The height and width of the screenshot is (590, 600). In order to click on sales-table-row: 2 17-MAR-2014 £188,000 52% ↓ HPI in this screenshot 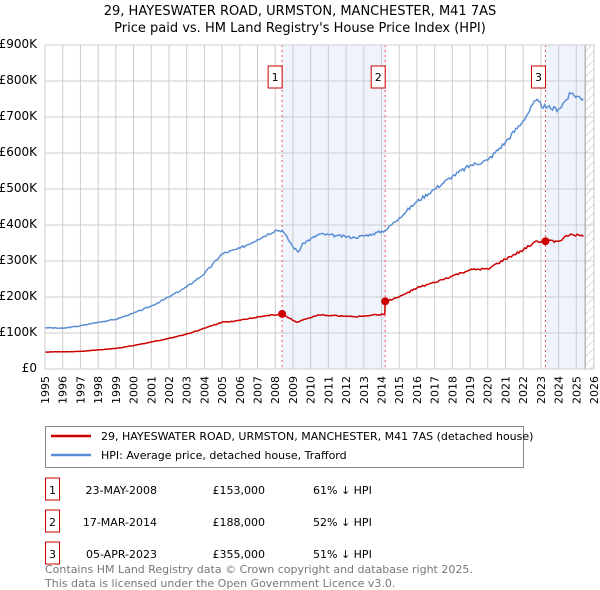, I will do `click(208, 521)`.